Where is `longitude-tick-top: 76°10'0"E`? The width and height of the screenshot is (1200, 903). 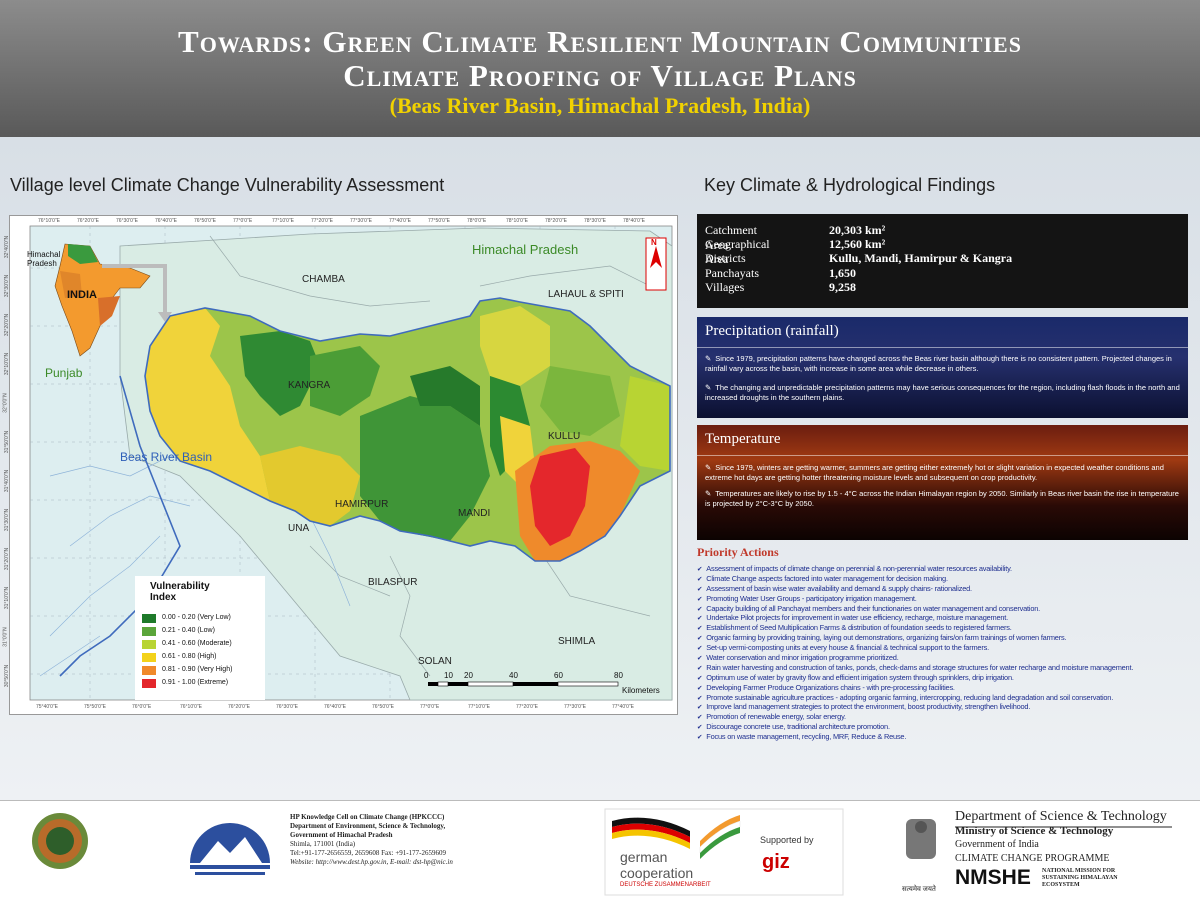
longitude-tick-top: 76°10'0"E is located at coordinates (49, 221).